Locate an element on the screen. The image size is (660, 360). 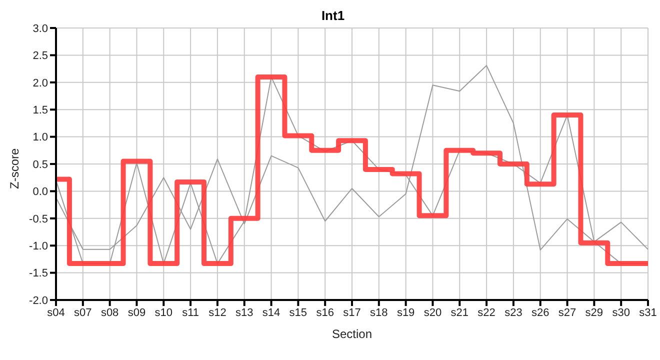
x-tick-label: s22 is located at coordinates (487, 312).